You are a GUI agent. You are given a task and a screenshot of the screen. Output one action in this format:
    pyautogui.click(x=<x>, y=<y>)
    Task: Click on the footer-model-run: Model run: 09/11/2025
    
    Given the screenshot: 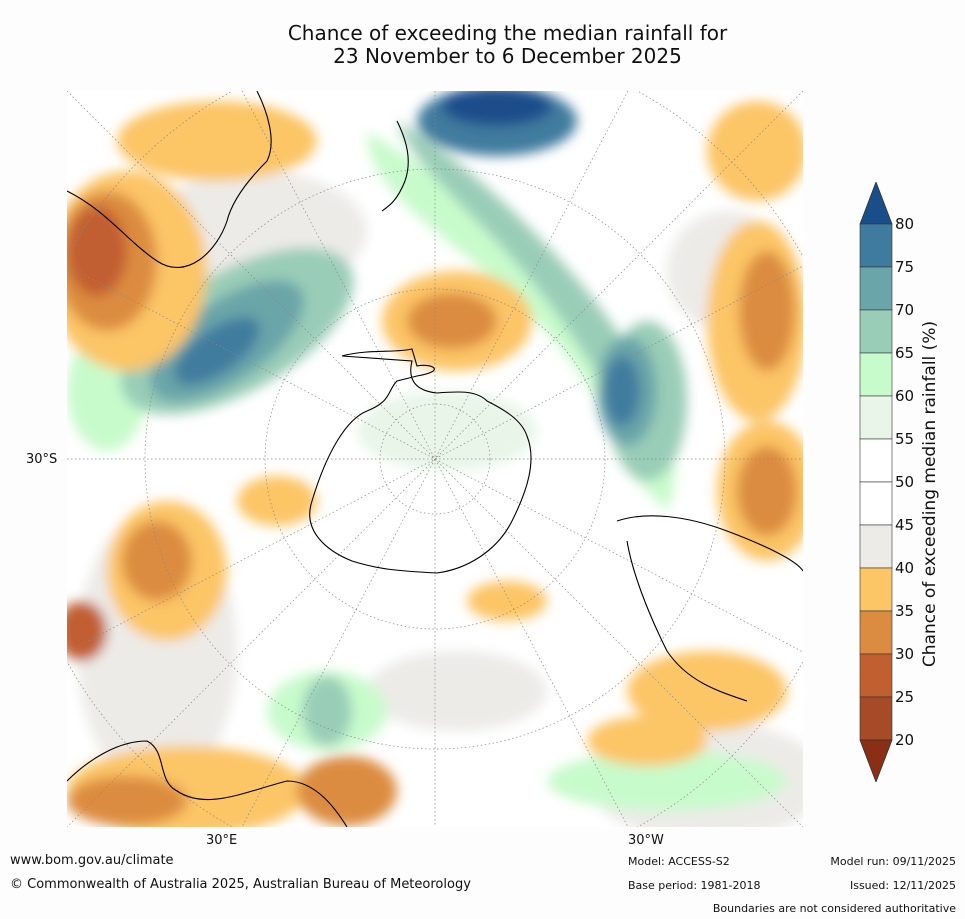 What is the action you would take?
    pyautogui.click(x=893, y=861)
    